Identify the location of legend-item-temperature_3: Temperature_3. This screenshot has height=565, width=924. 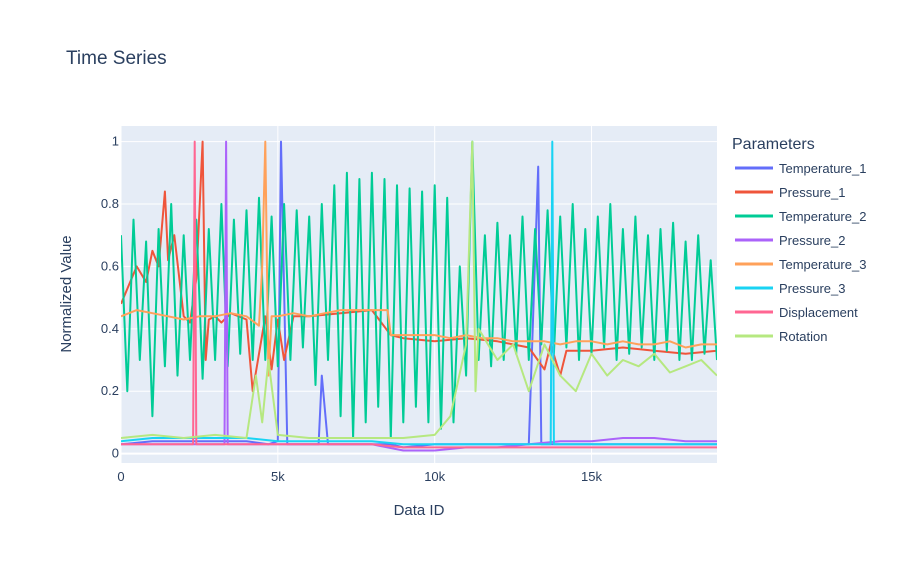
(800, 264).